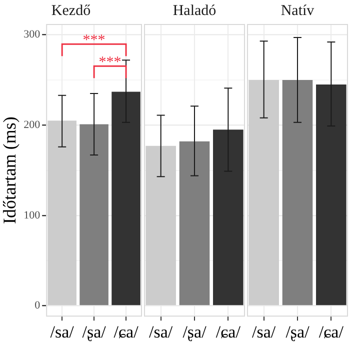 The width and height of the screenshot is (350, 345). What do you see at coordinates (32, 34) in the screenshot?
I see `y-tick-label: 300` at bounding box center [32, 34].